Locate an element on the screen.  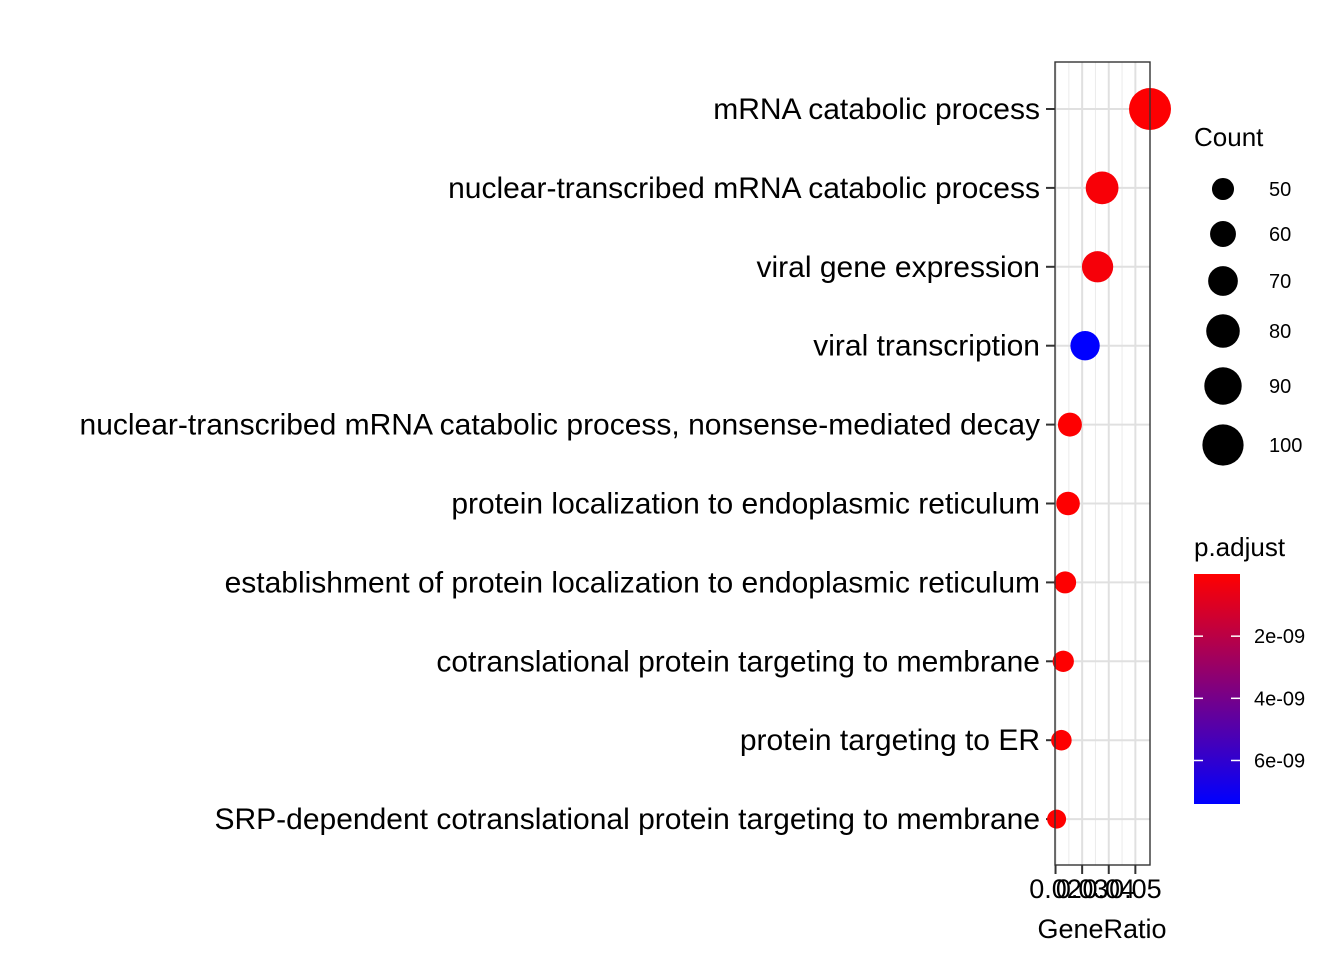
y-tick-label: viral gene expression is located at coordinates (899, 267).